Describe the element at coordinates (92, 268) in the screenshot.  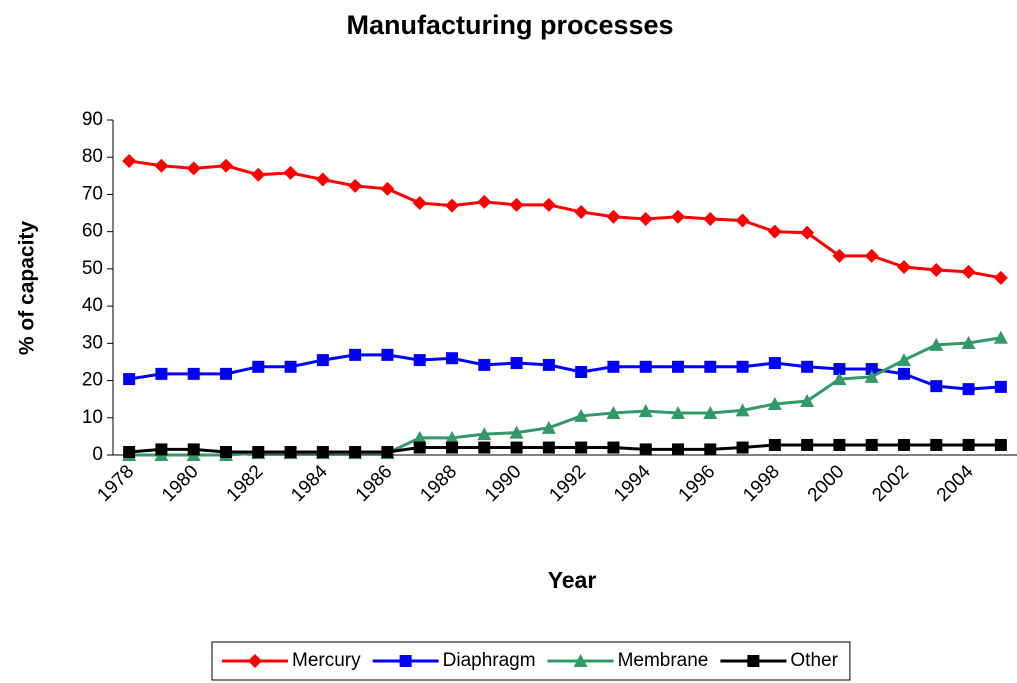
I see `y-tick-label: 50` at that location.